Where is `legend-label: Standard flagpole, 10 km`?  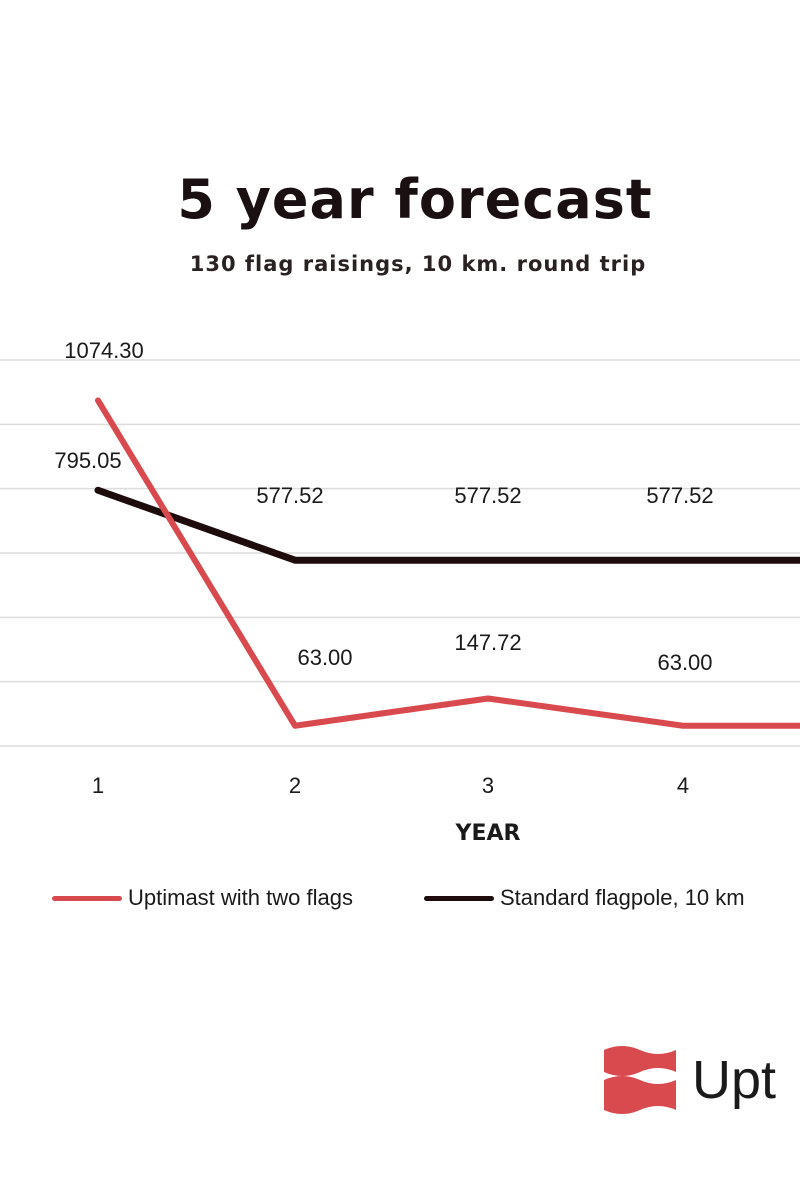 legend-label: Standard flagpole, 10 km is located at coordinates (622, 897).